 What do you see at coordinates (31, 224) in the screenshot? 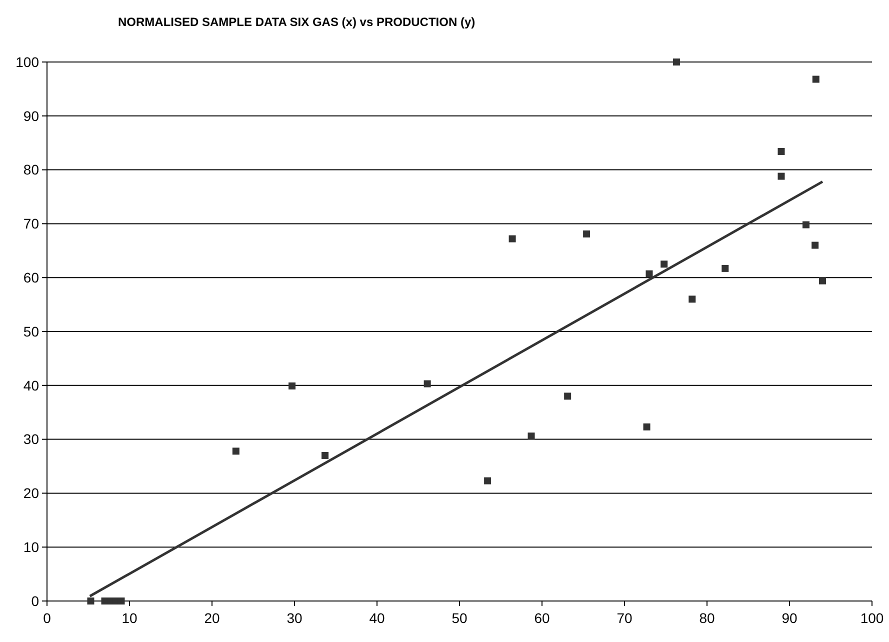
I see `y-tick-label: 70` at bounding box center [31, 224].